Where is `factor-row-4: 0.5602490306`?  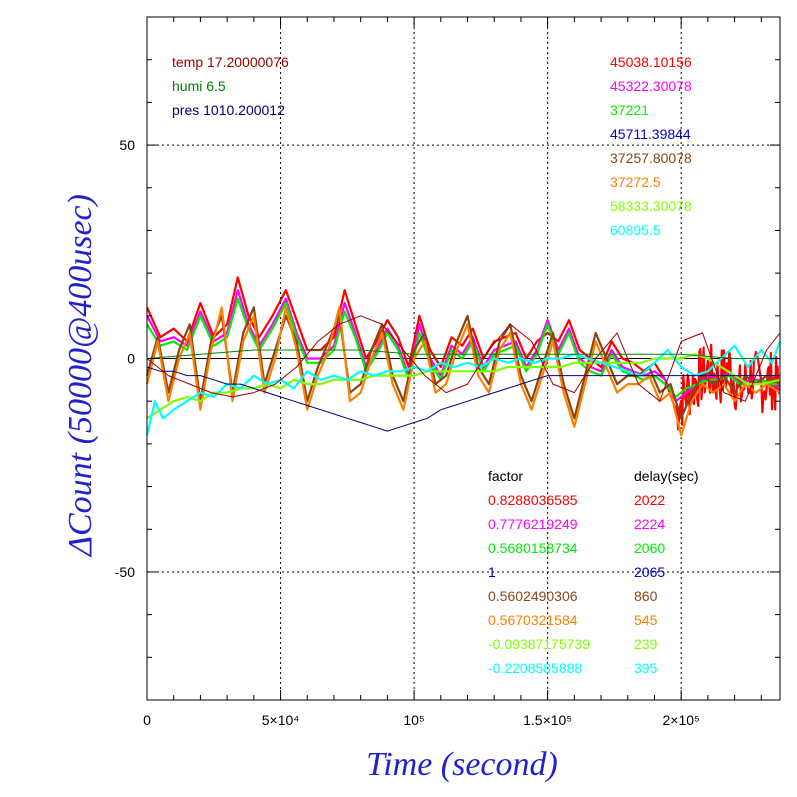
factor-row-4: 0.5602490306 is located at coordinates (533, 596).